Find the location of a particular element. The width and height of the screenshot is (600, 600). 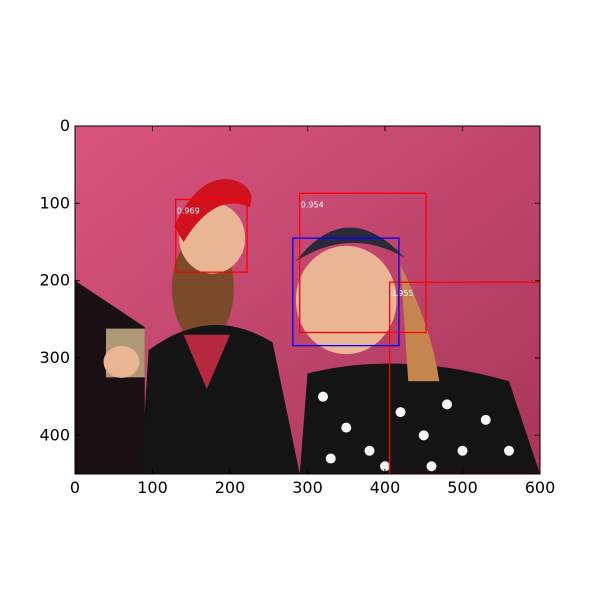

headscarf is located at coordinates (350, 244).